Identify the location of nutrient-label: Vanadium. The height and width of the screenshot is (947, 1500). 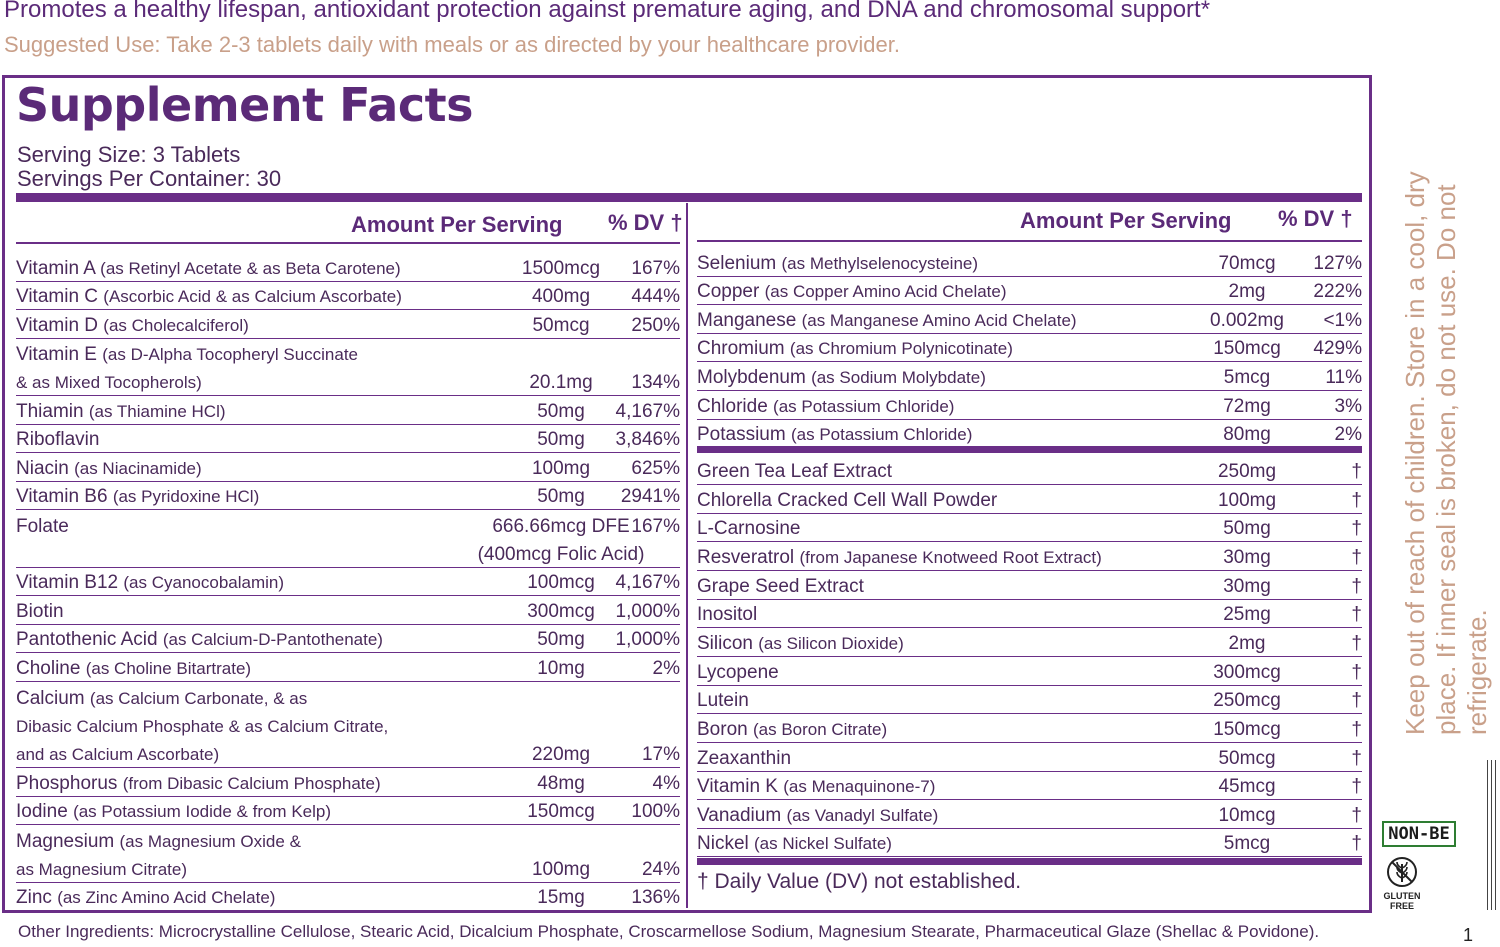
(739, 815).